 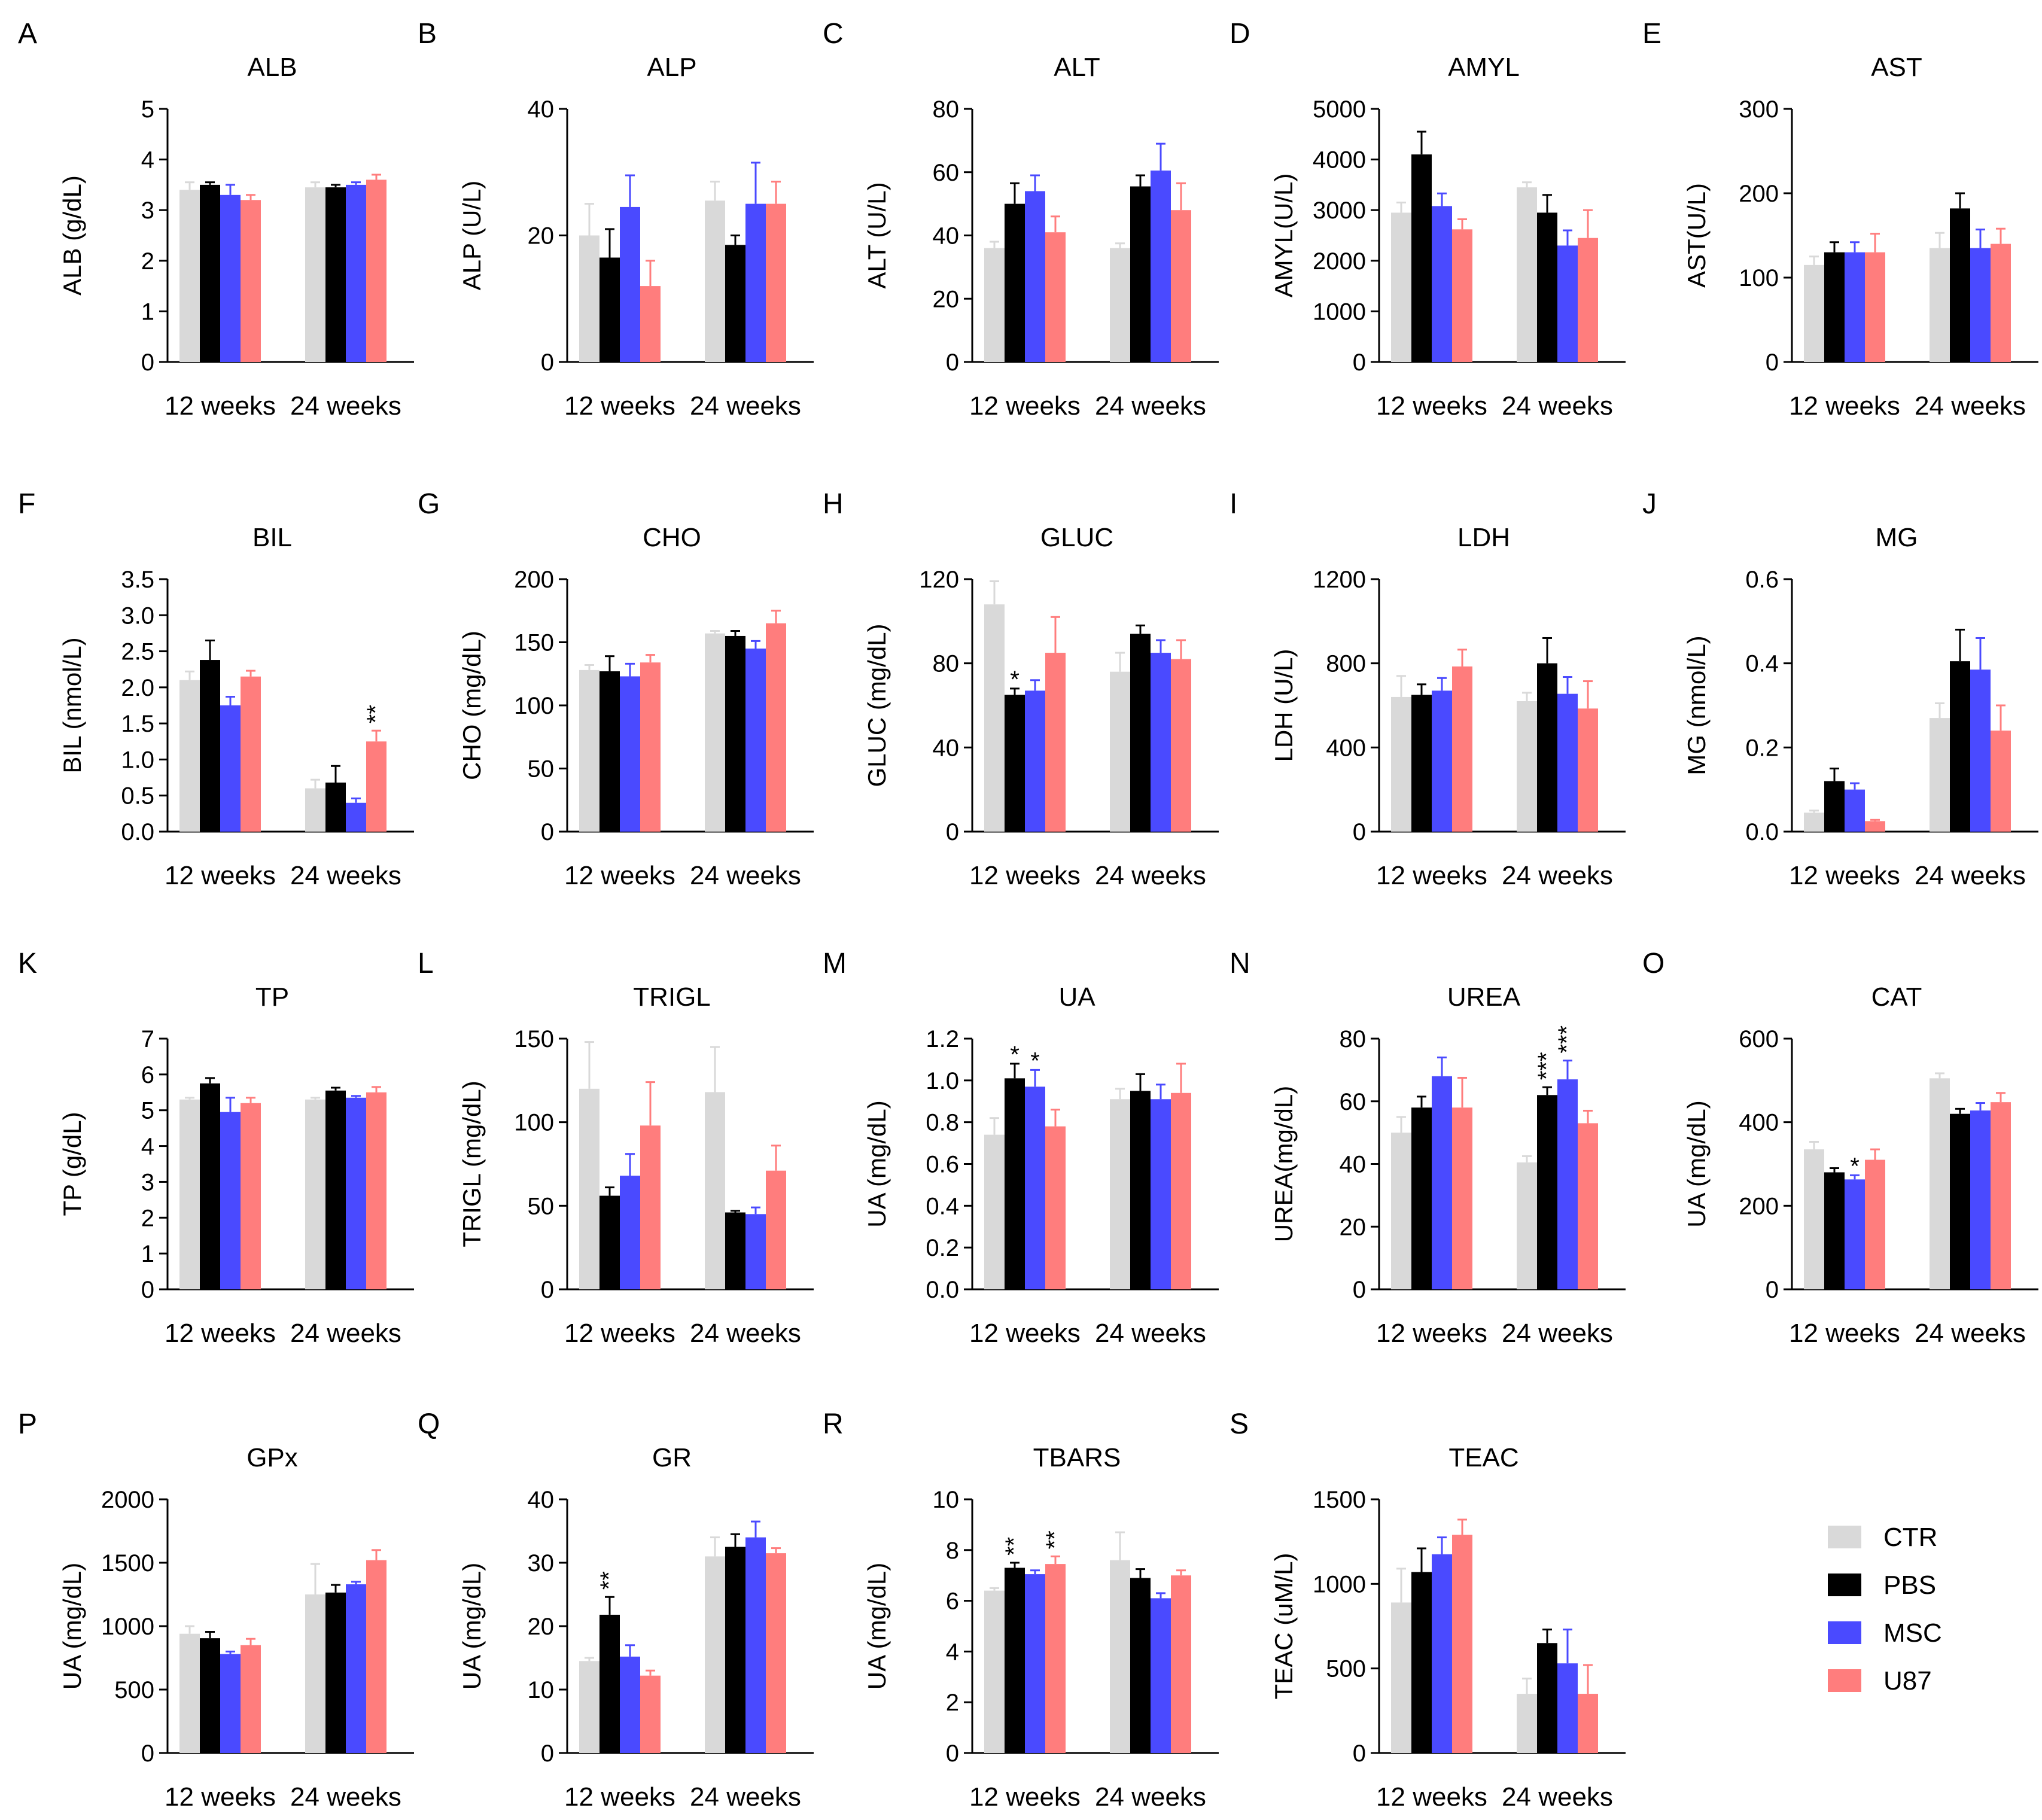 I want to click on chart-title: CHO, so click(x=672, y=537).